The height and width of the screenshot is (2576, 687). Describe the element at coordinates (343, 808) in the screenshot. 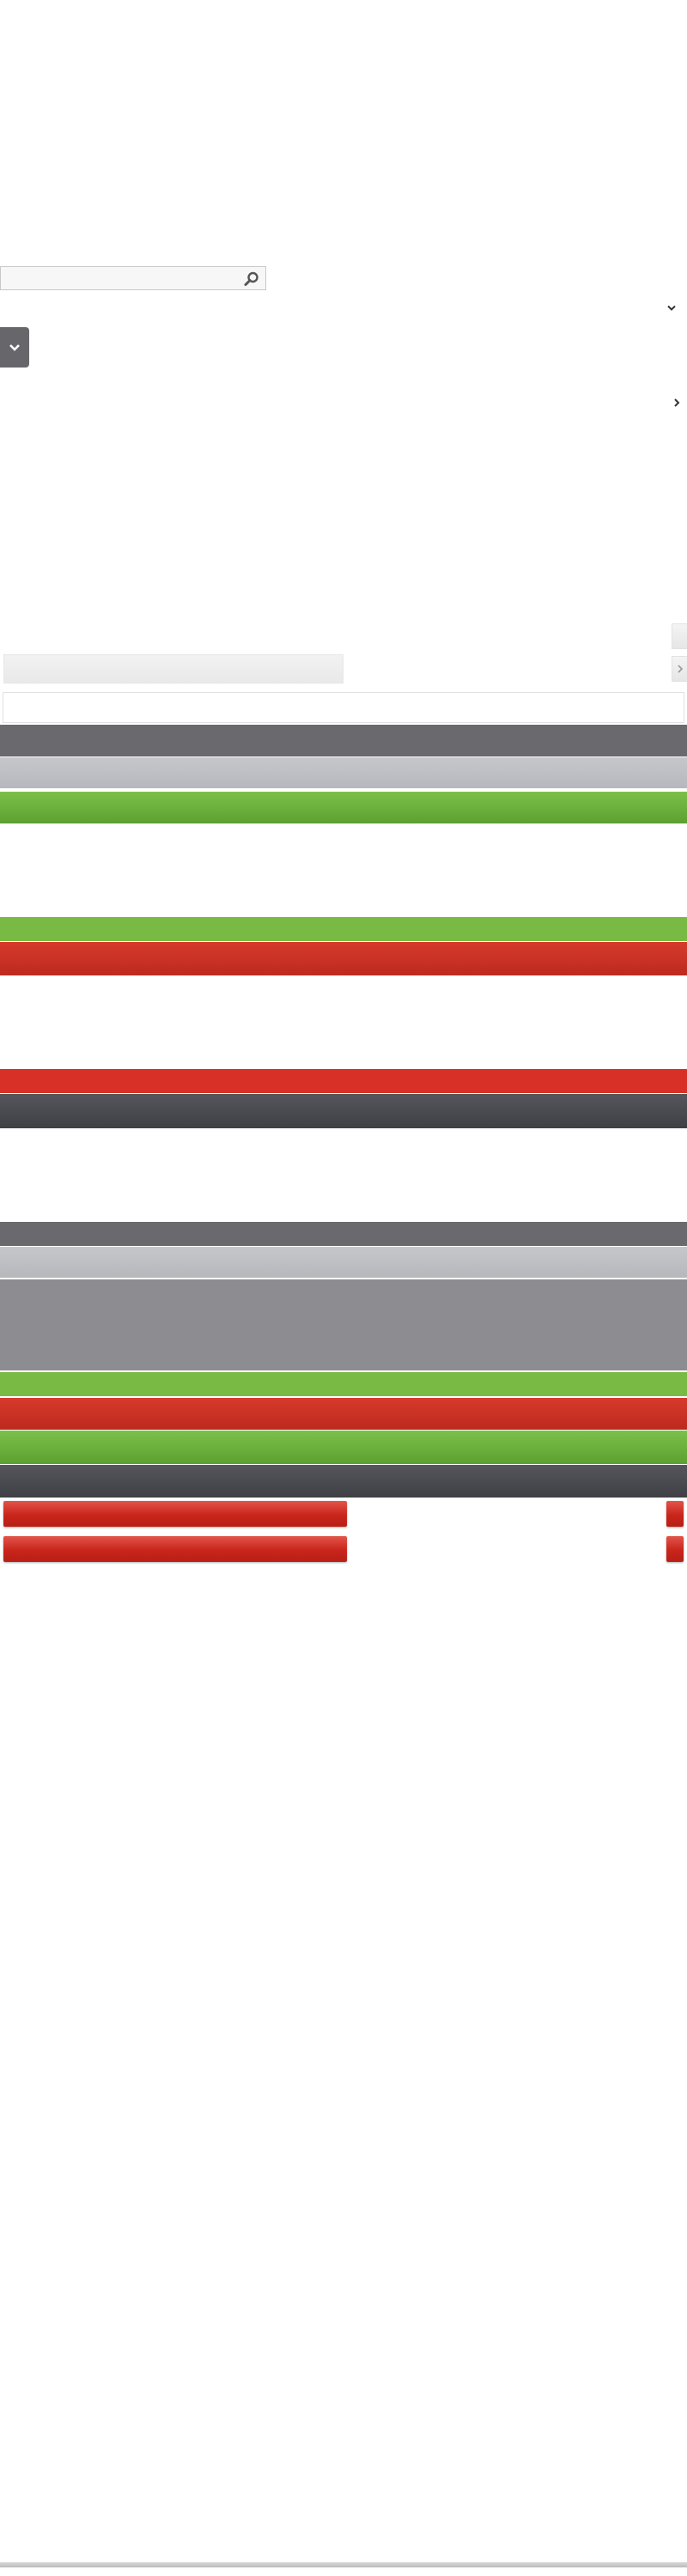

I see `green-band` at that location.